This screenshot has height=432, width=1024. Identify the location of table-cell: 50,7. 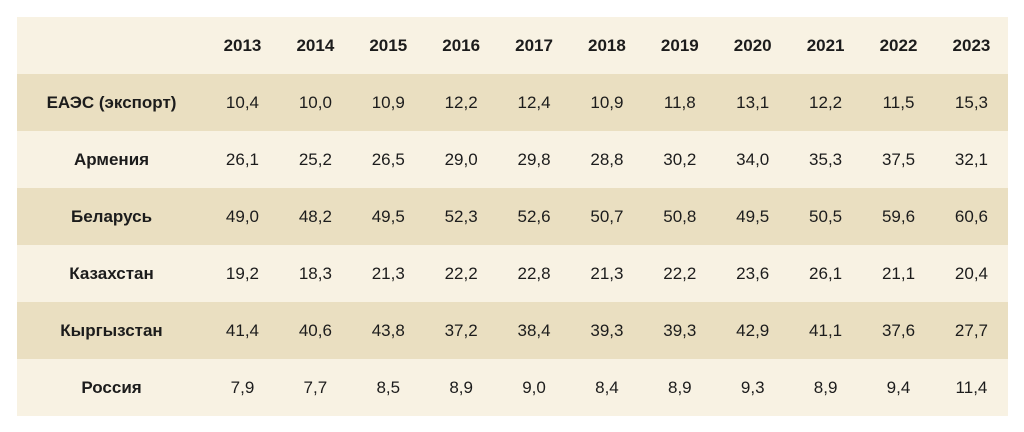
(607, 216).